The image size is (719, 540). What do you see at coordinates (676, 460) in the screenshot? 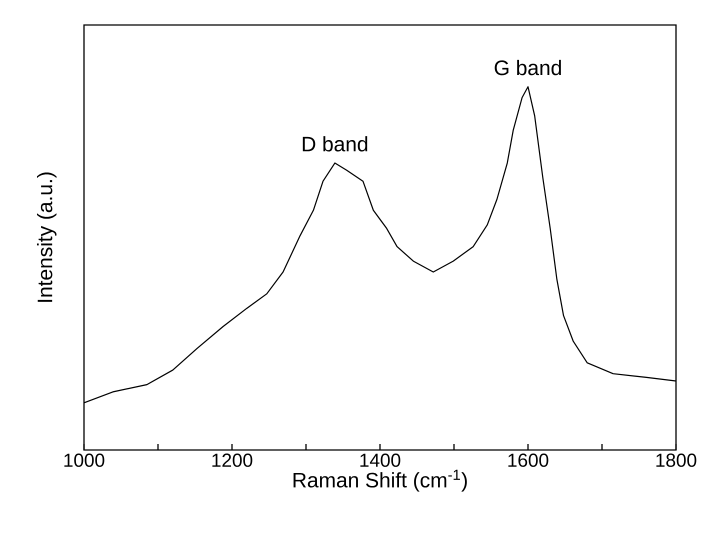
I see `x-tick-label: 1800` at bounding box center [676, 460].